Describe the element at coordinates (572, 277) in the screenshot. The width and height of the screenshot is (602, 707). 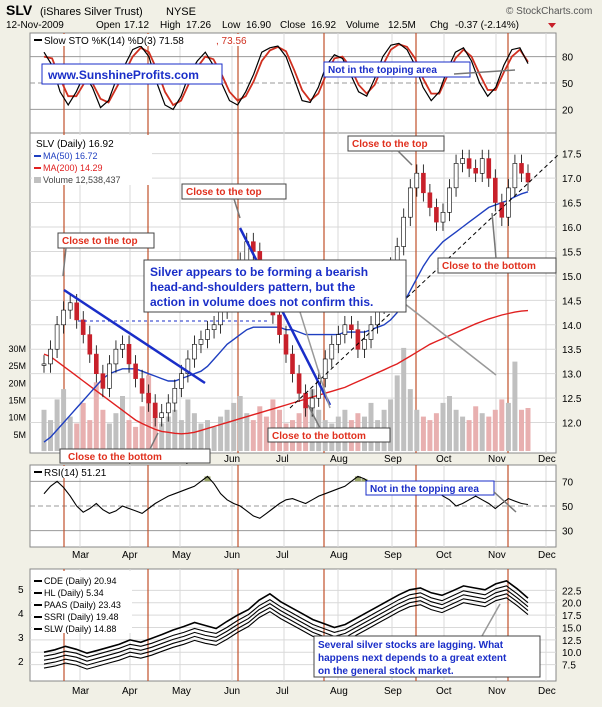
I see `price-tick-label: 15.0` at that location.